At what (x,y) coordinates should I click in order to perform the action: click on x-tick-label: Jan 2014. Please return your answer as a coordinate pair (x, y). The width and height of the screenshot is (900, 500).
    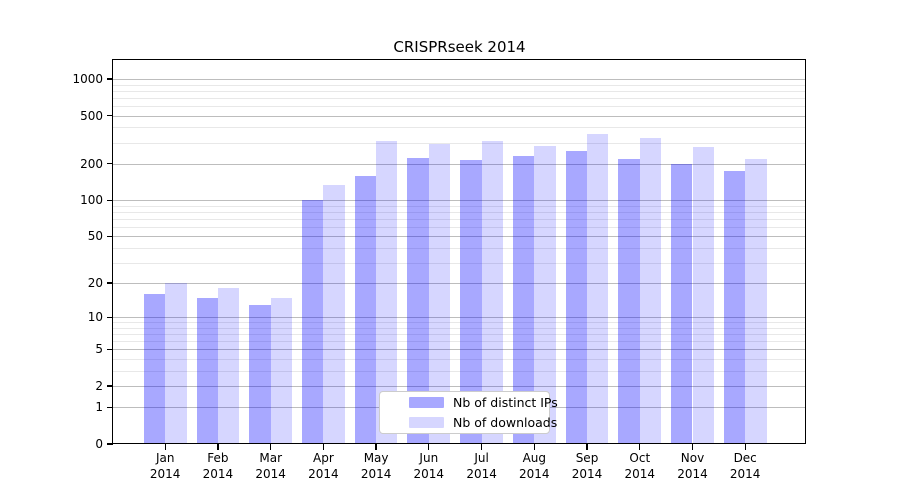
    Looking at the image, I should click on (165, 466).